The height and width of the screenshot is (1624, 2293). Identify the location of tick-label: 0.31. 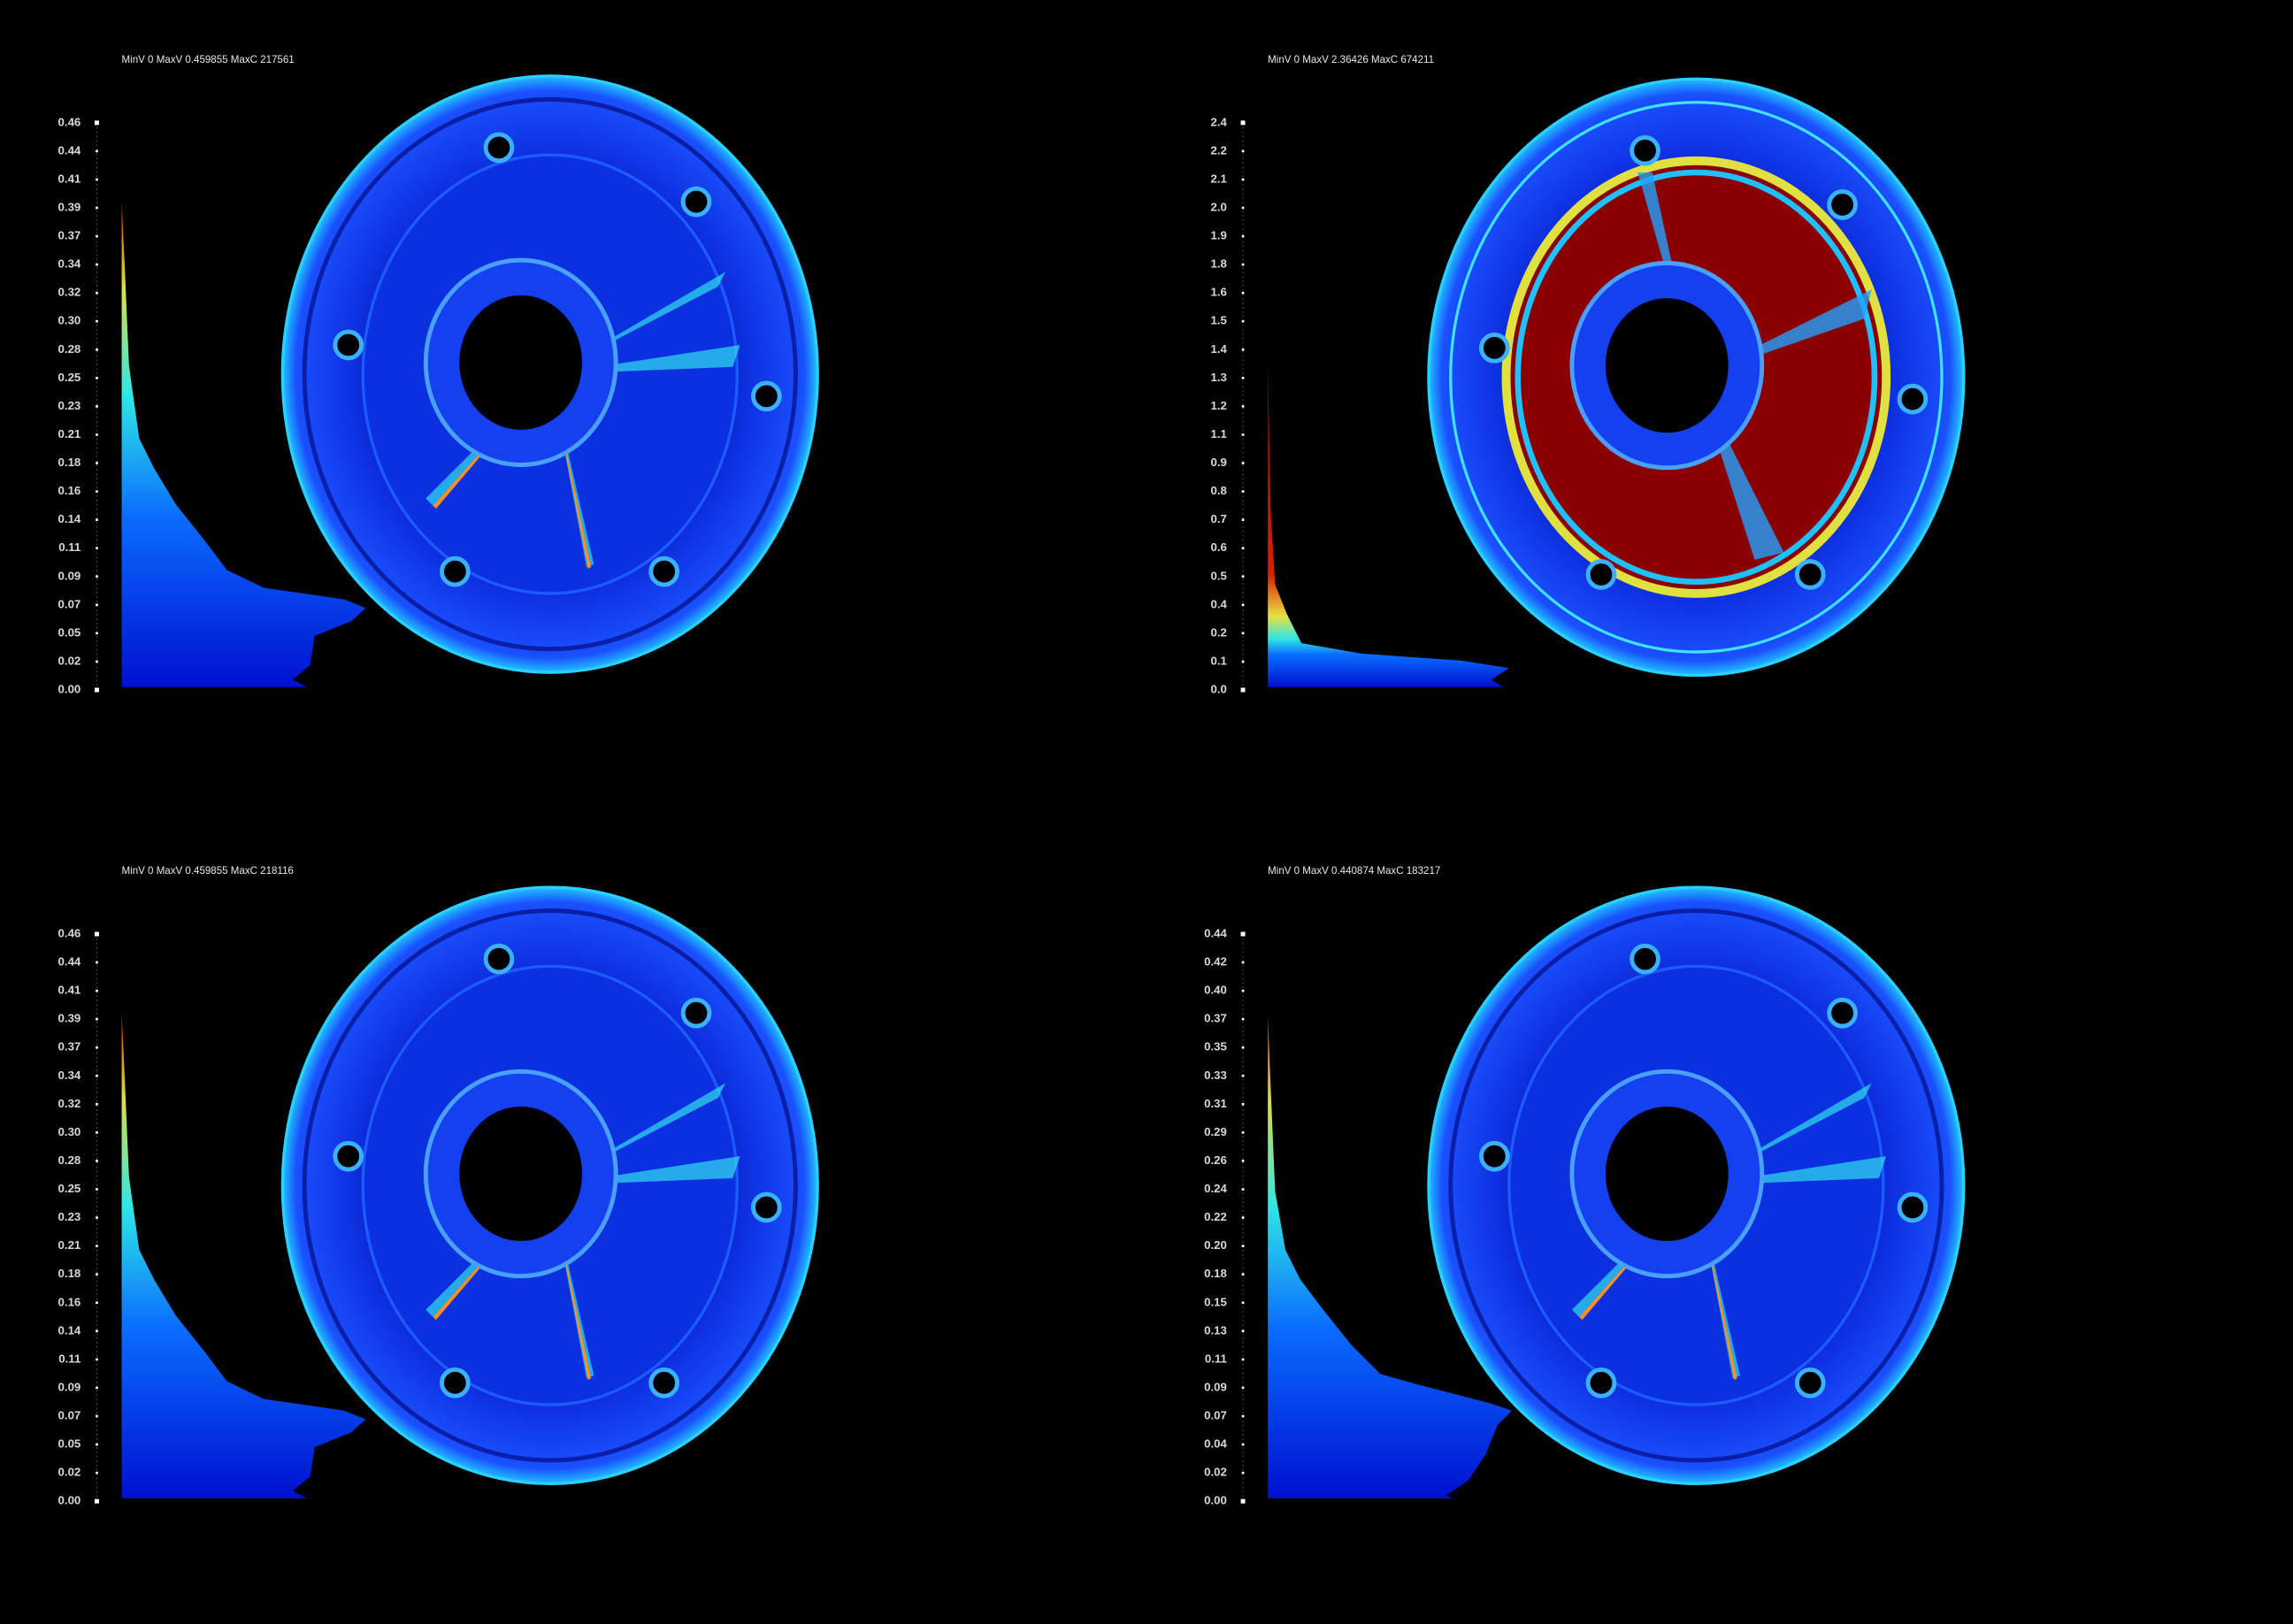
(1215, 1103).